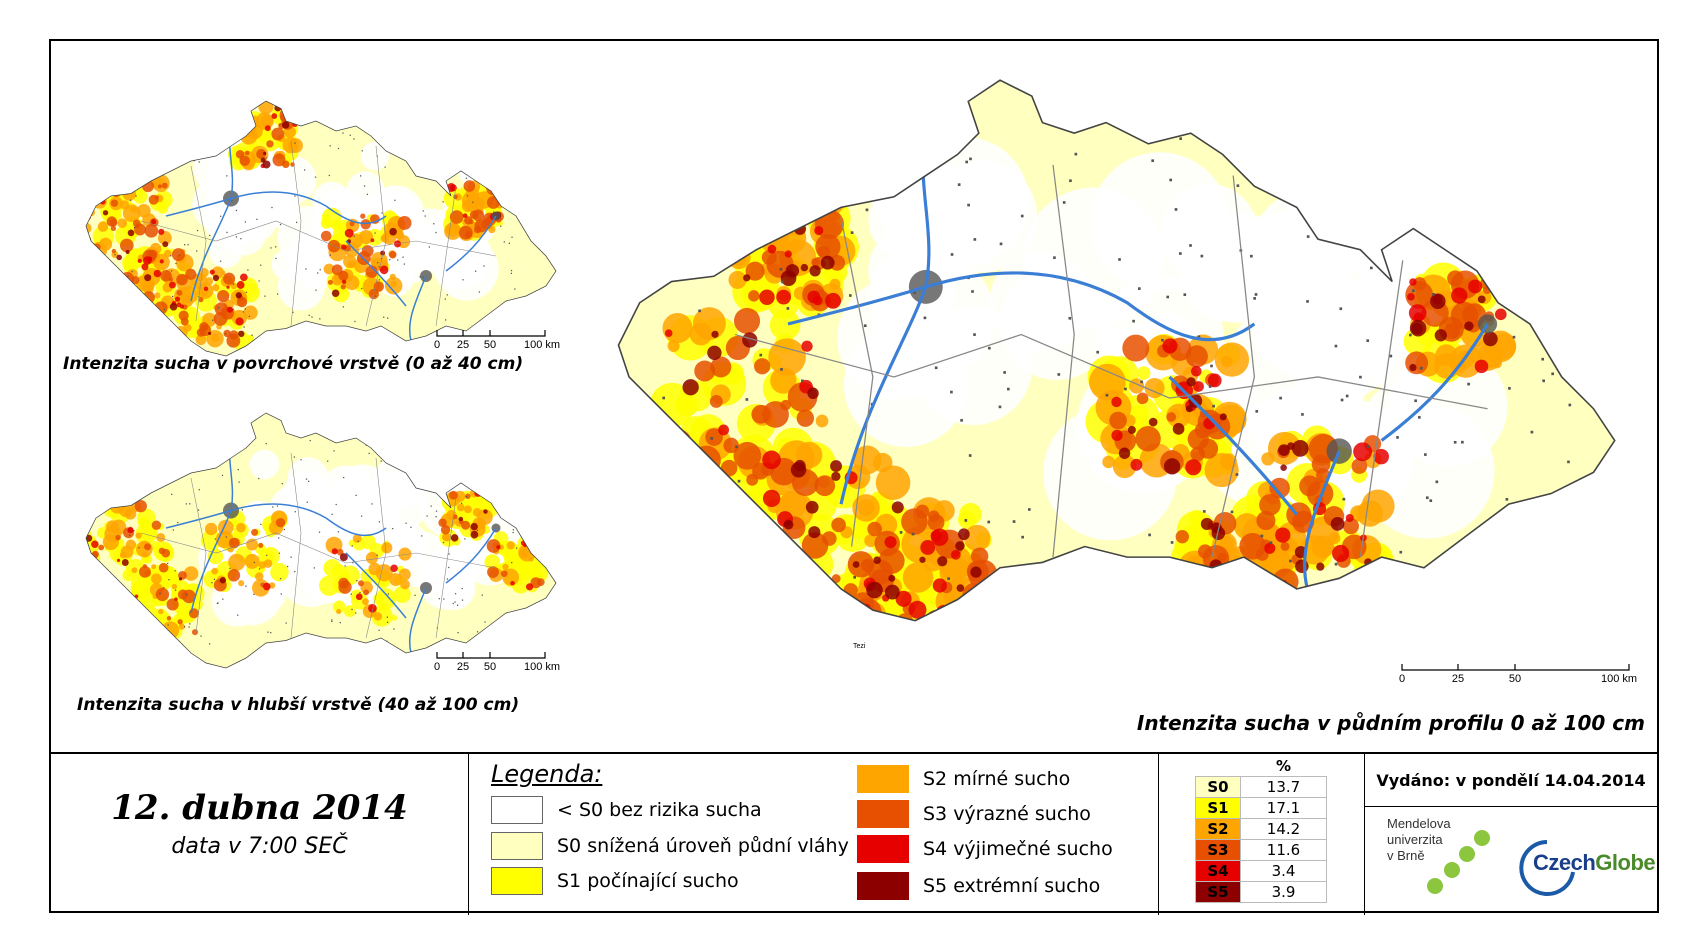 This screenshot has height=950, width=1700. Describe the element at coordinates (308, 208) in the screenshot. I see `river-line` at that location.